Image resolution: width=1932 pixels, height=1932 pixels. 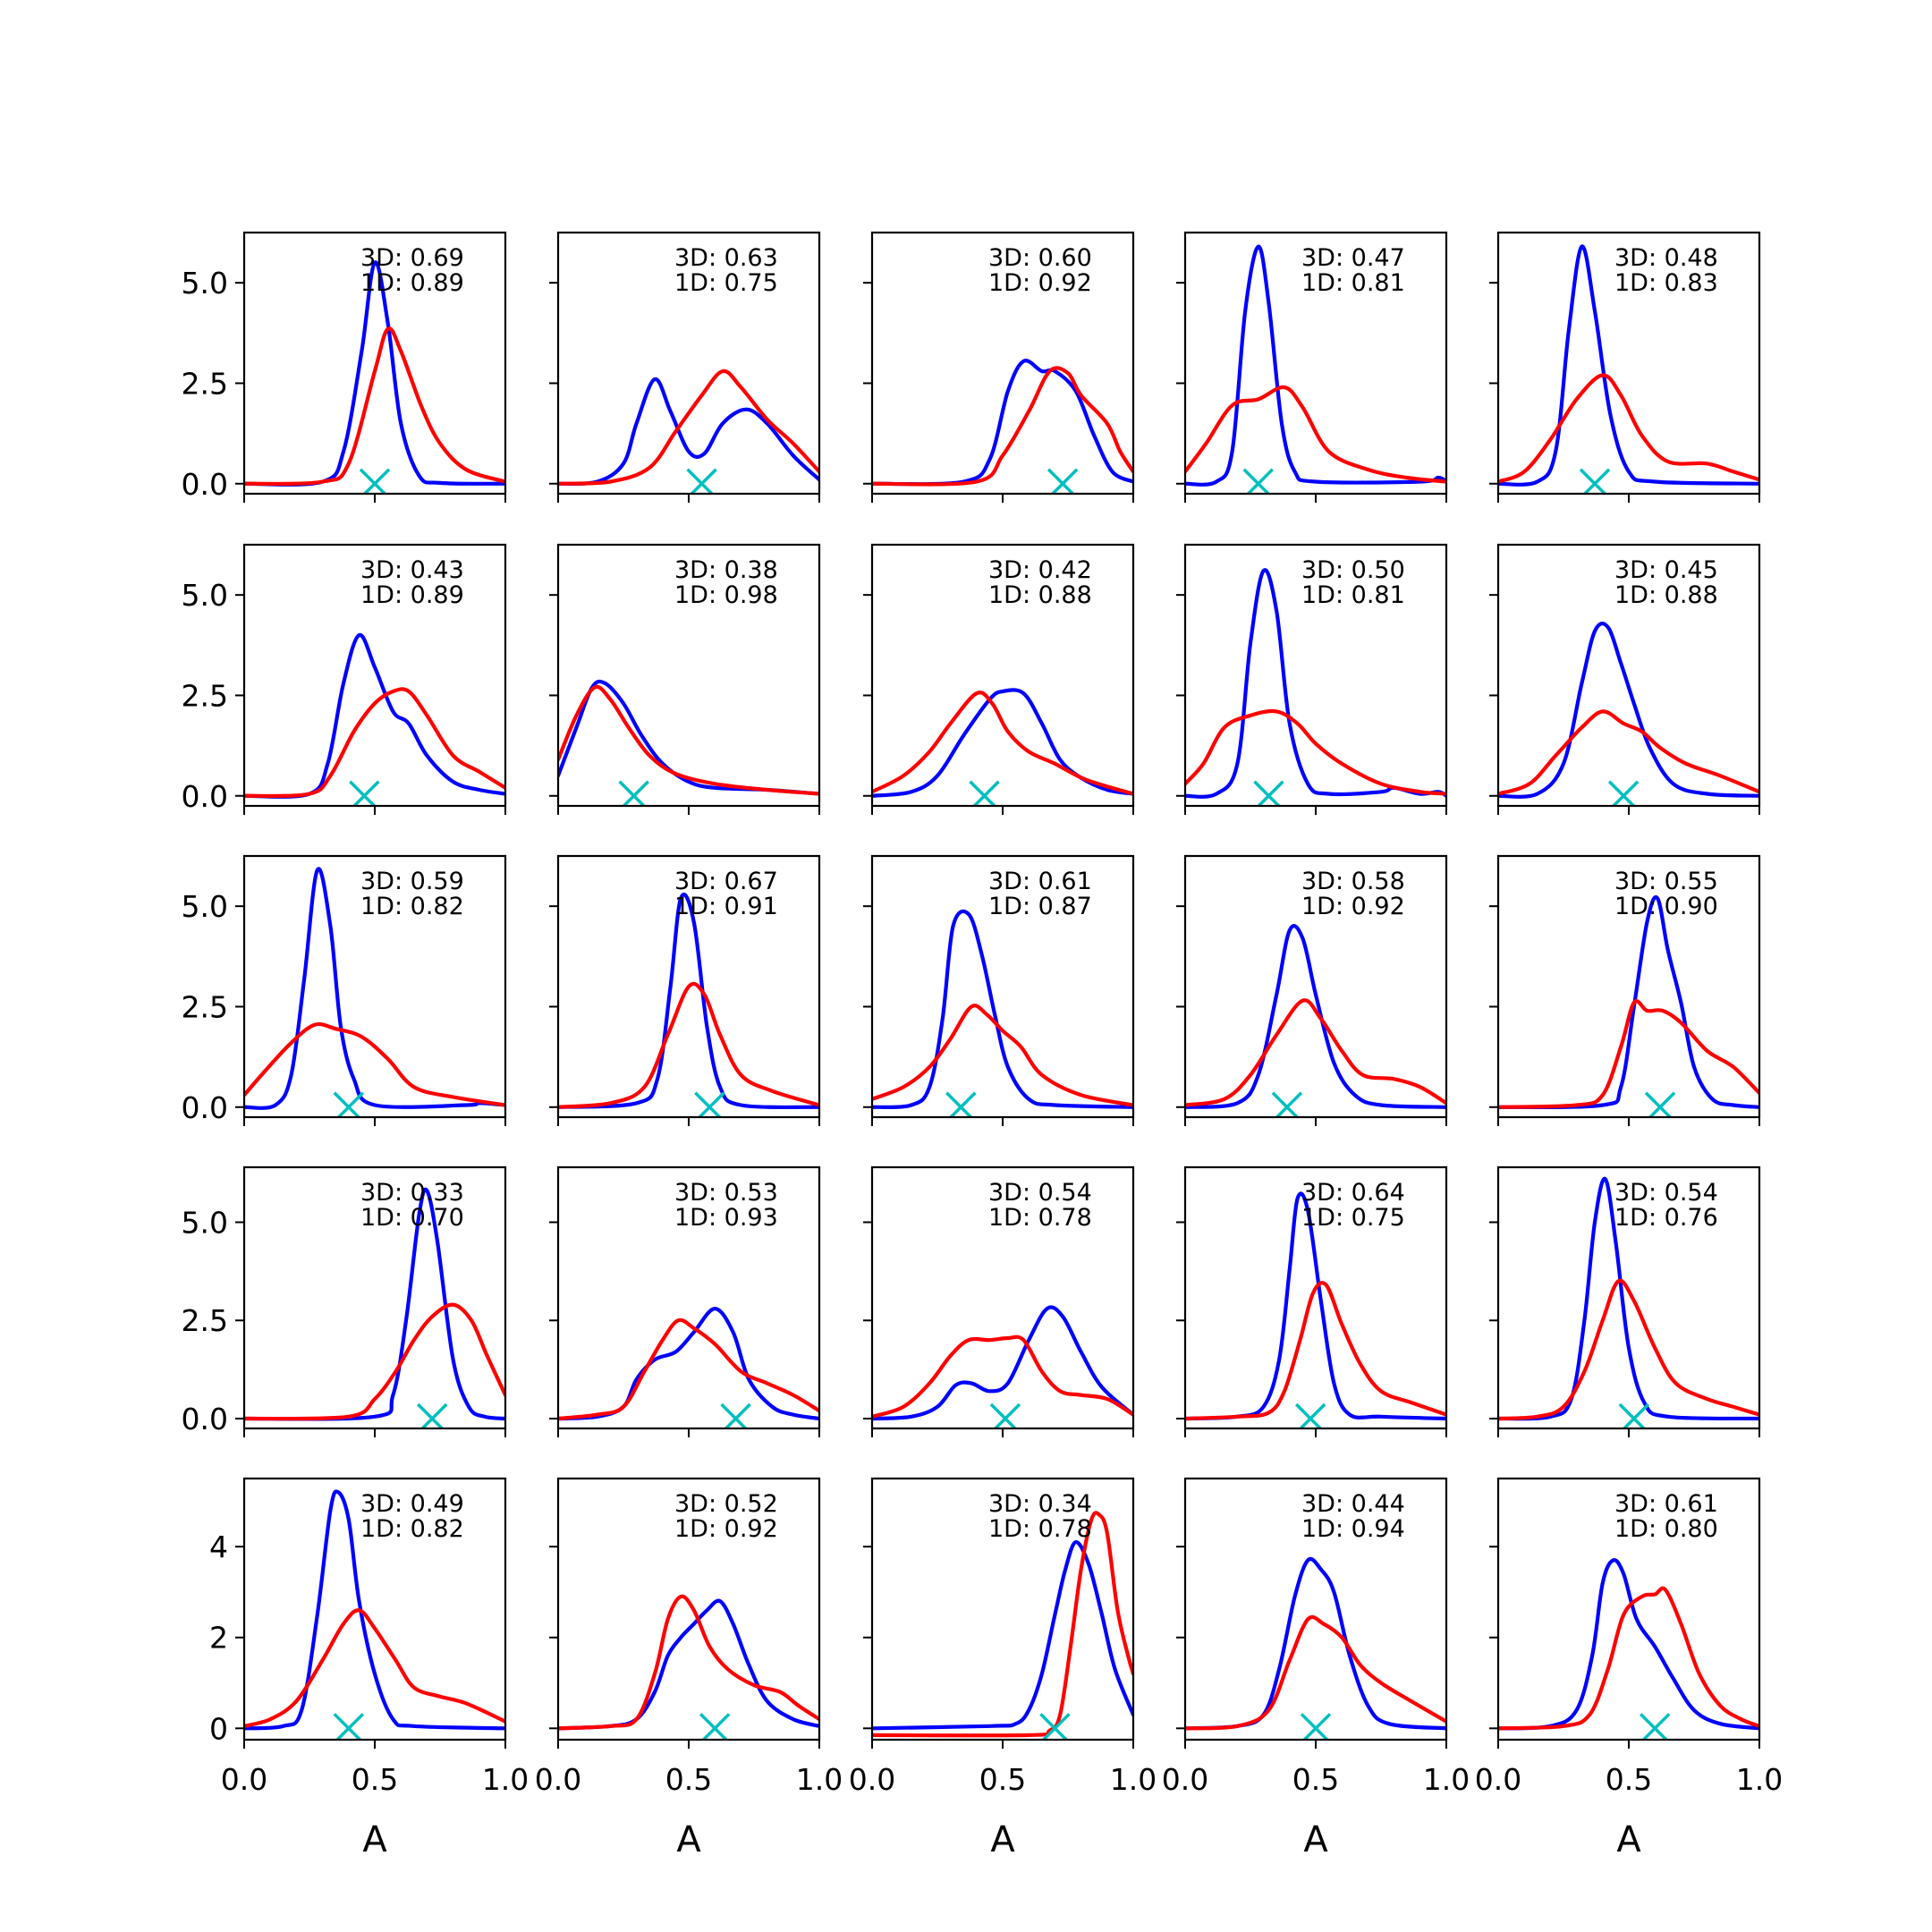 I want to click on annotation-1d: 1D: 0.70, so click(x=412, y=1218).